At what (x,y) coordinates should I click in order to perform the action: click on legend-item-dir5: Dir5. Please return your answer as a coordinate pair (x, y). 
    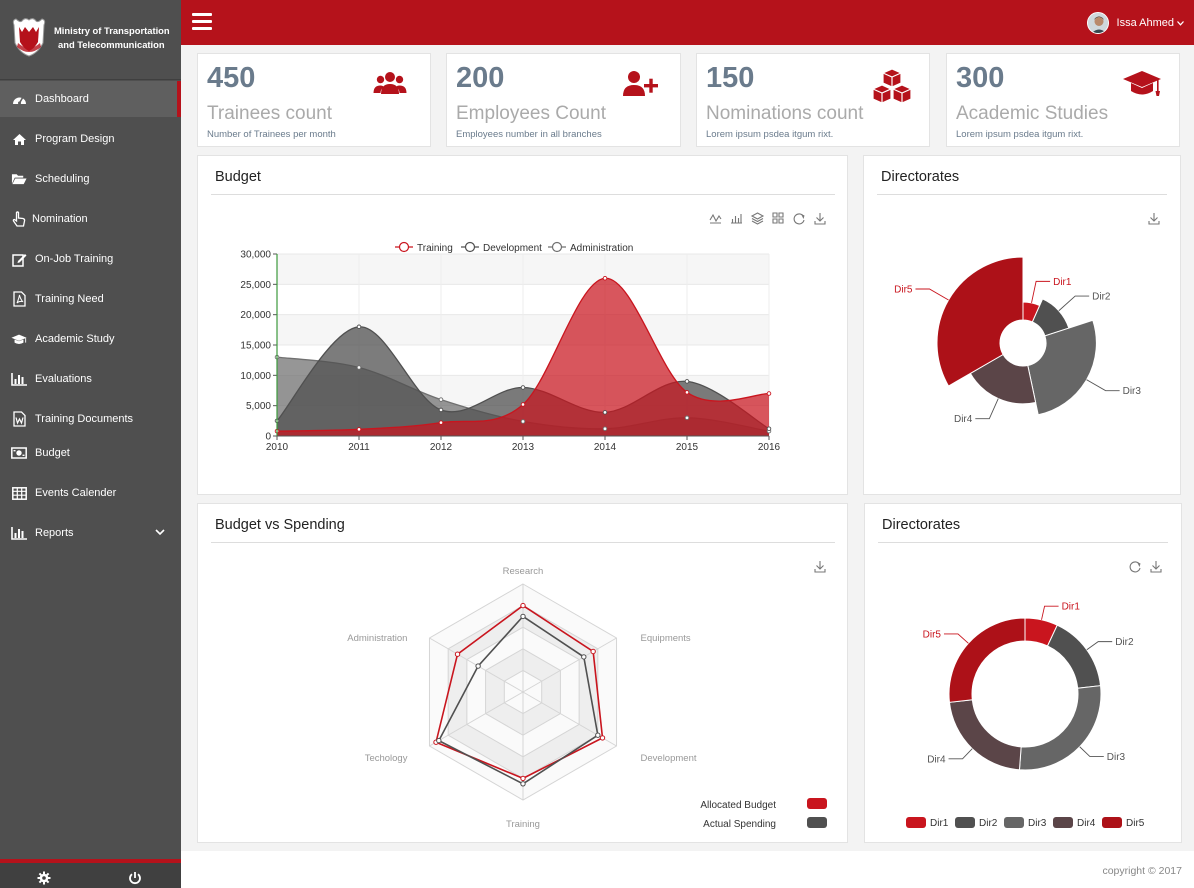
    Looking at the image, I should click on (1123, 823).